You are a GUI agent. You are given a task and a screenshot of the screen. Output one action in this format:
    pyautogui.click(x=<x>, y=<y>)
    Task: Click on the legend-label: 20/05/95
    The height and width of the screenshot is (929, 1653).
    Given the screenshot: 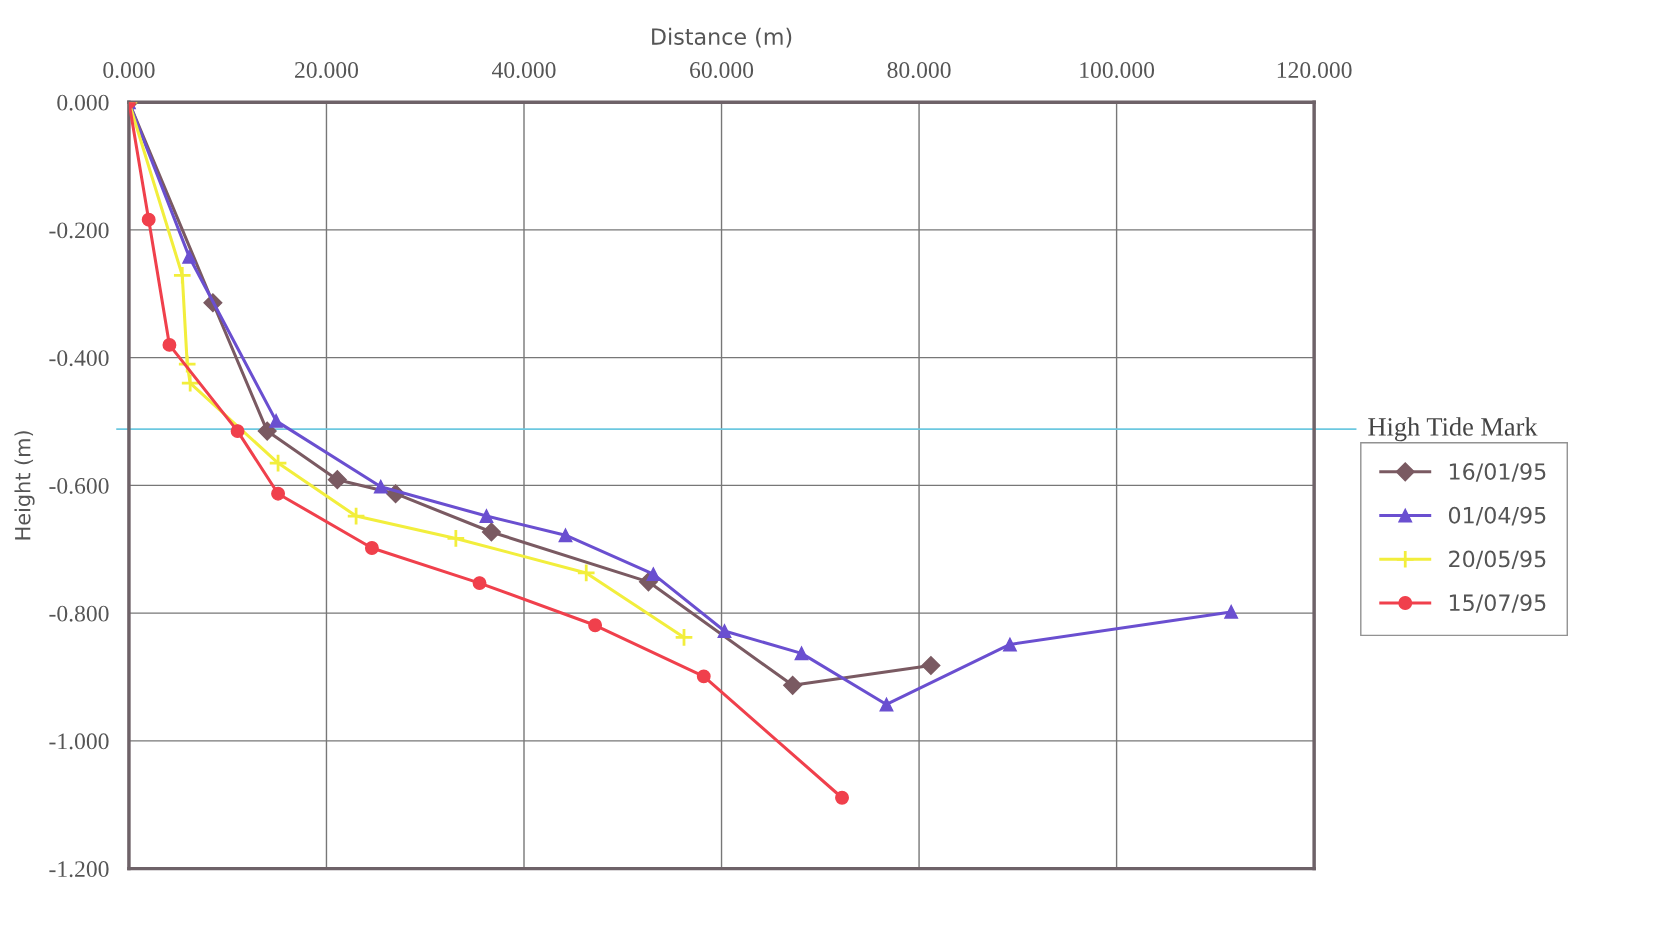 What is the action you would take?
    pyautogui.click(x=1497, y=560)
    